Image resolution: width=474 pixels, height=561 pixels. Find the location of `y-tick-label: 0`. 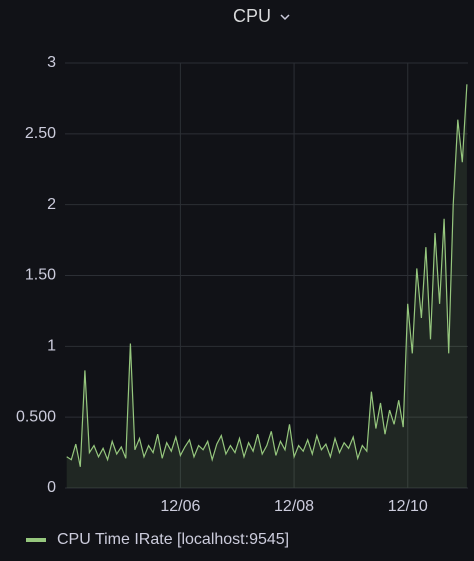

y-tick-label: 0 is located at coordinates (51, 487).